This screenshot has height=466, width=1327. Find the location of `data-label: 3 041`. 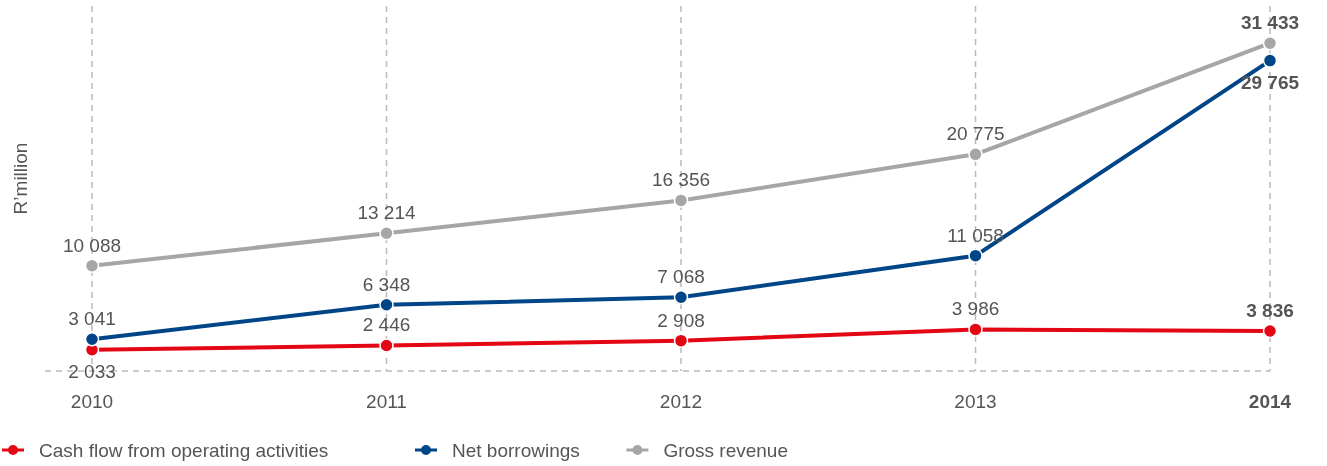

data-label: 3 041 is located at coordinates (92, 319).